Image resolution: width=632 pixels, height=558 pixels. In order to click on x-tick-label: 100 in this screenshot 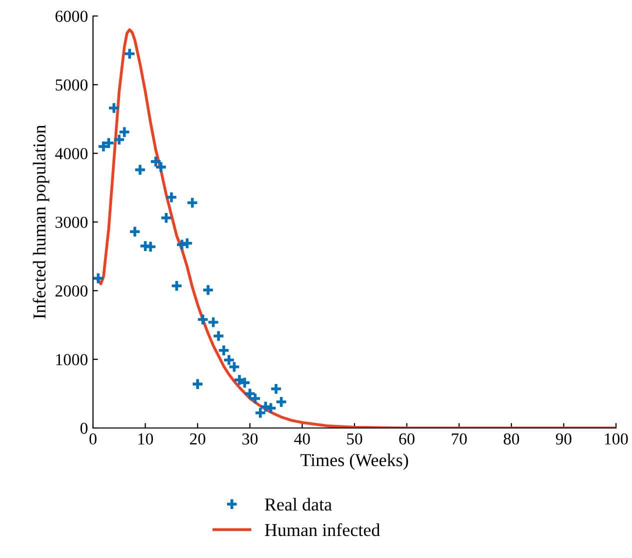, I will do `click(616, 439)`.